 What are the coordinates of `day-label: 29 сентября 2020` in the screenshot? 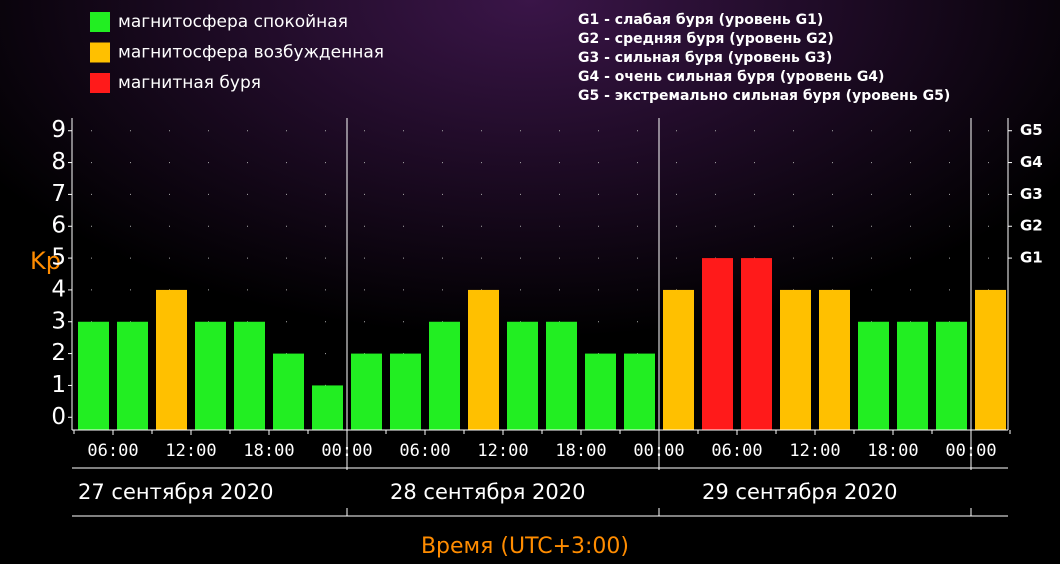 It's located at (800, 492).